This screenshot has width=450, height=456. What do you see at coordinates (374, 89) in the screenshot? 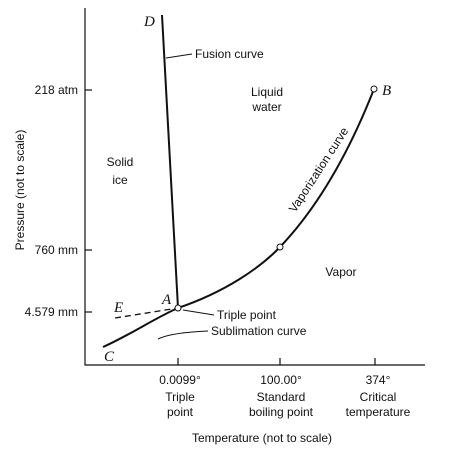
I see `critical-point-marker` at bounding box center [374, 89].